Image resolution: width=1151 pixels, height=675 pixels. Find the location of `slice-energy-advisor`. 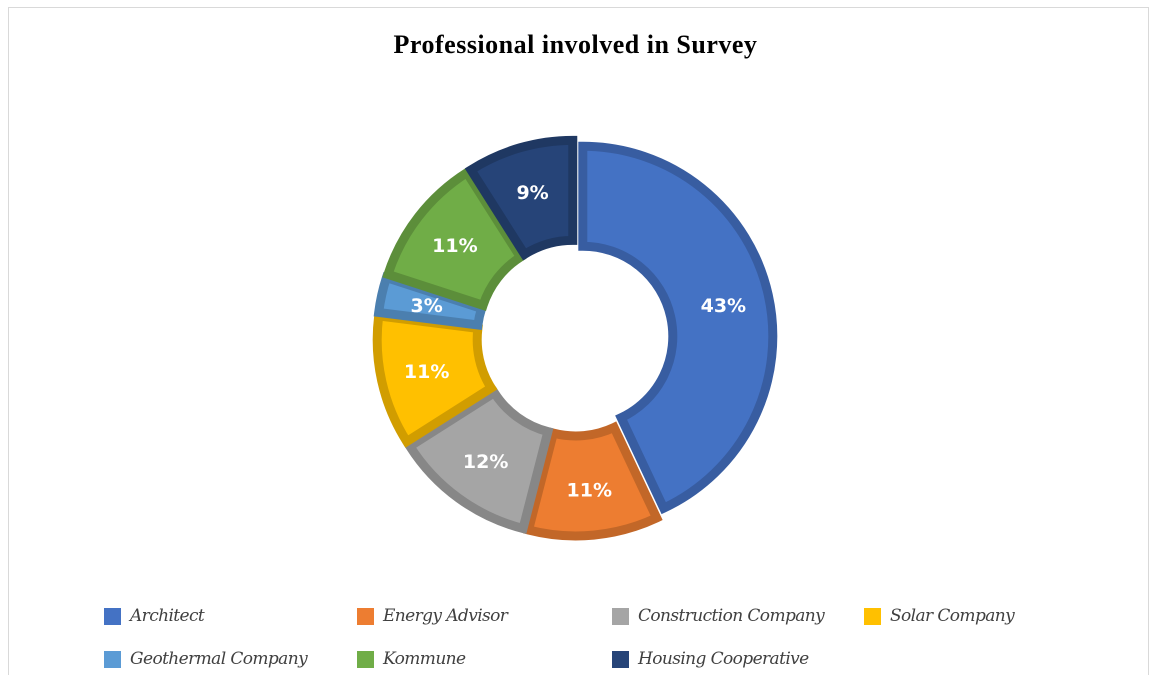

slice-energy-advisor is located at coordinates (593, 481).